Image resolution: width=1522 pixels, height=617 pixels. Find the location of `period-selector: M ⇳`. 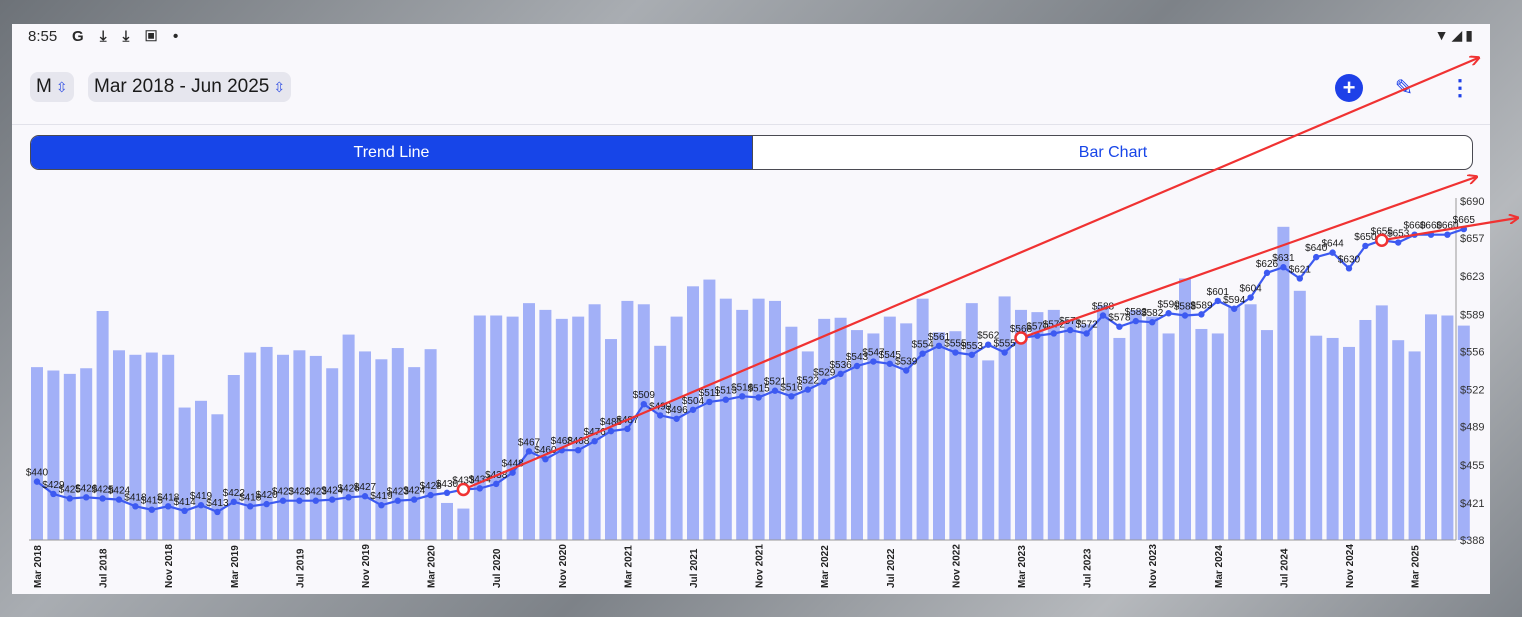

period-selector: M ⇳ is located at coordinates (52, 87).